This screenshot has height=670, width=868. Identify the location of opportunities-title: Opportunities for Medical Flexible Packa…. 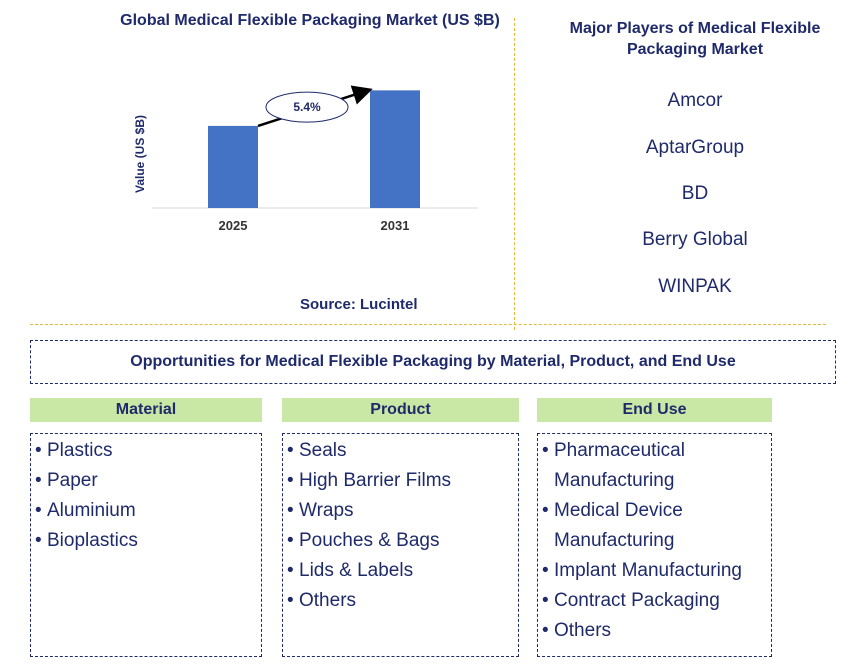
(433, 362).